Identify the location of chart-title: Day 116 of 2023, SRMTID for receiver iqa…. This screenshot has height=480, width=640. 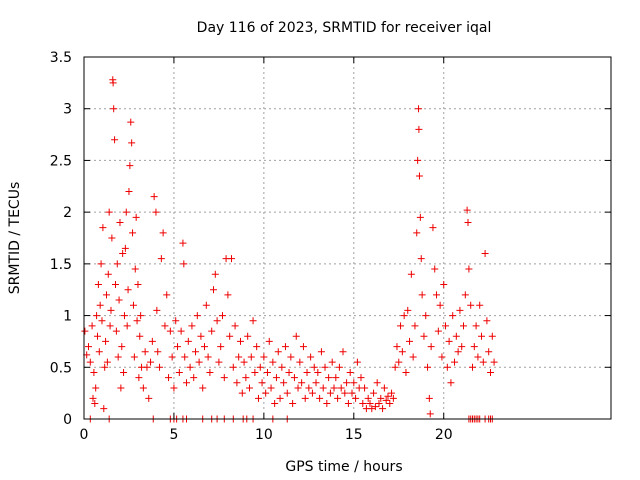
(344, 28).